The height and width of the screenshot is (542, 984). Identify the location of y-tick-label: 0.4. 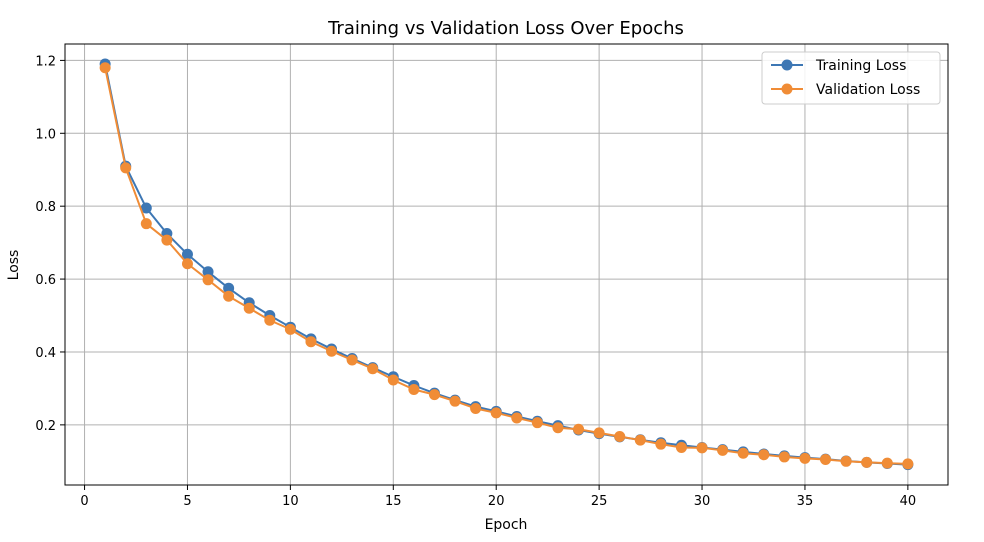
(45, 353).